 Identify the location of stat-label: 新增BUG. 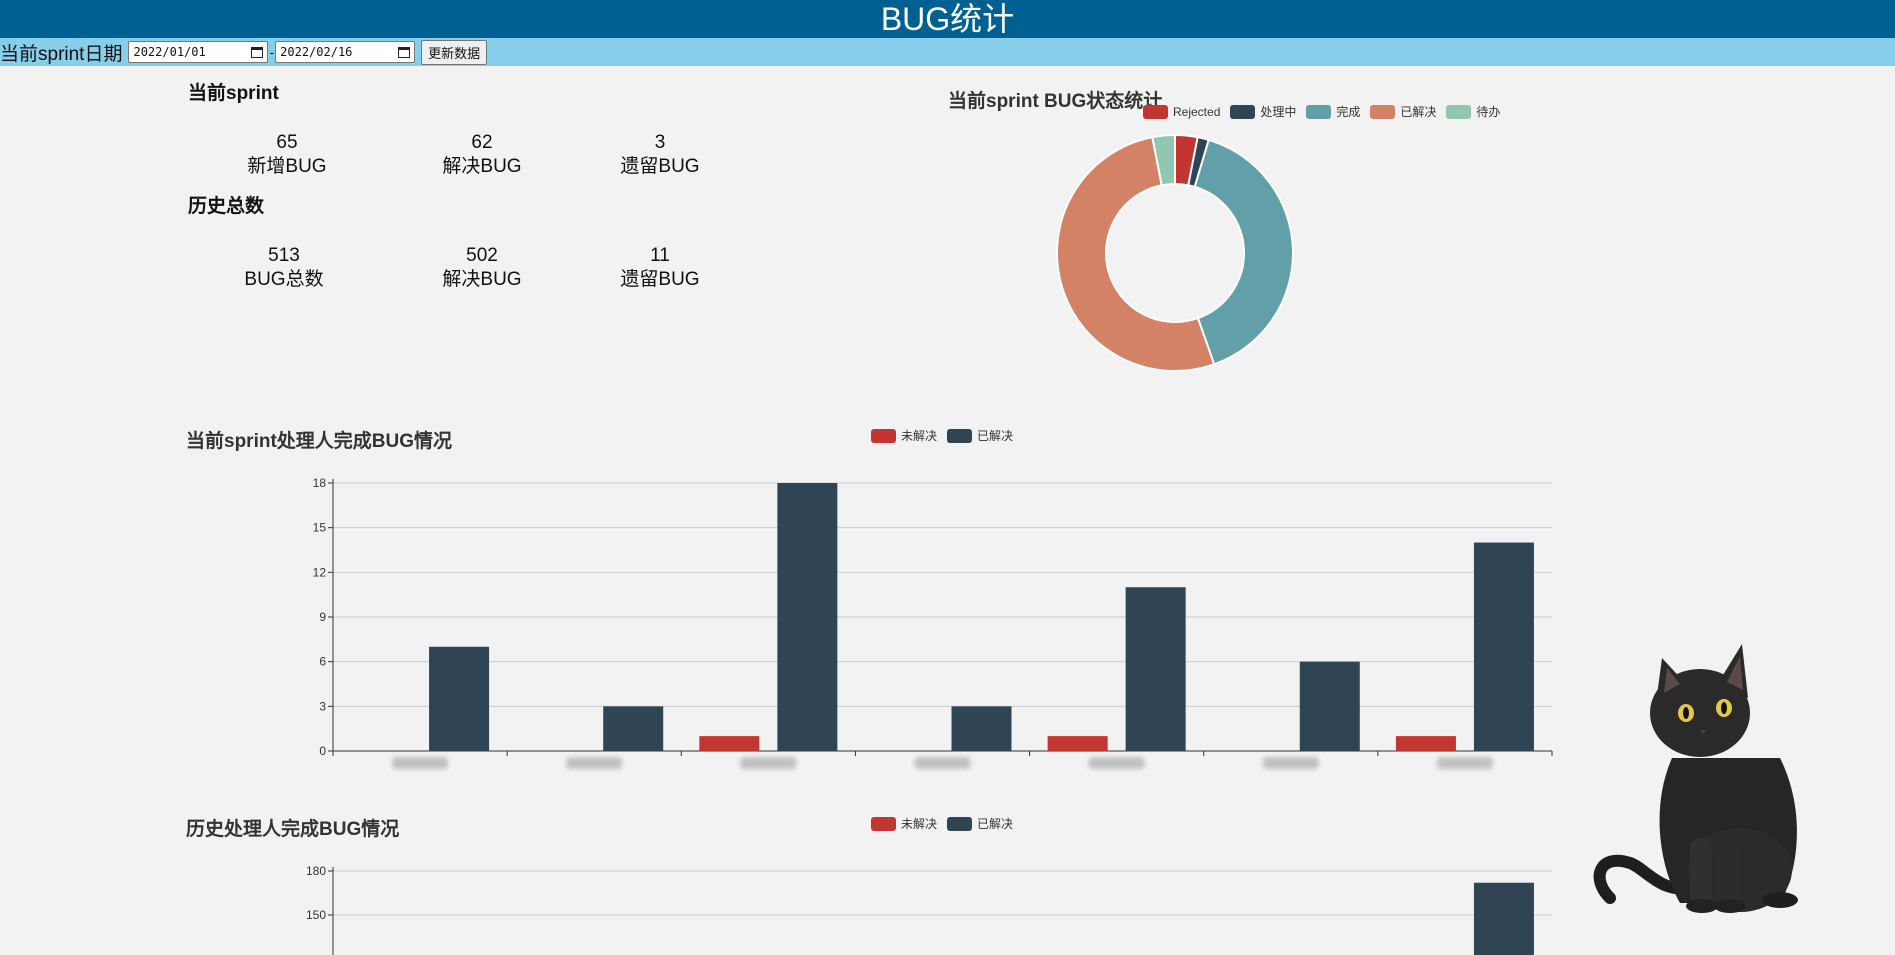
(287, 166).